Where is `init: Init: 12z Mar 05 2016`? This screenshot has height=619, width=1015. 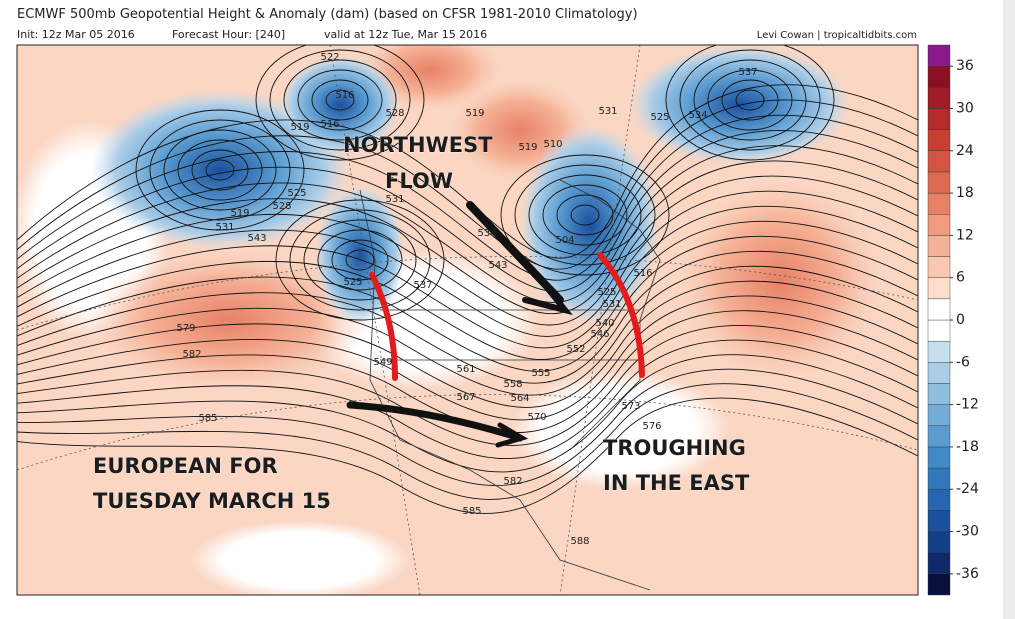 init: Init: 12z Mar 05 2016 is located at coordinates (76, 34).